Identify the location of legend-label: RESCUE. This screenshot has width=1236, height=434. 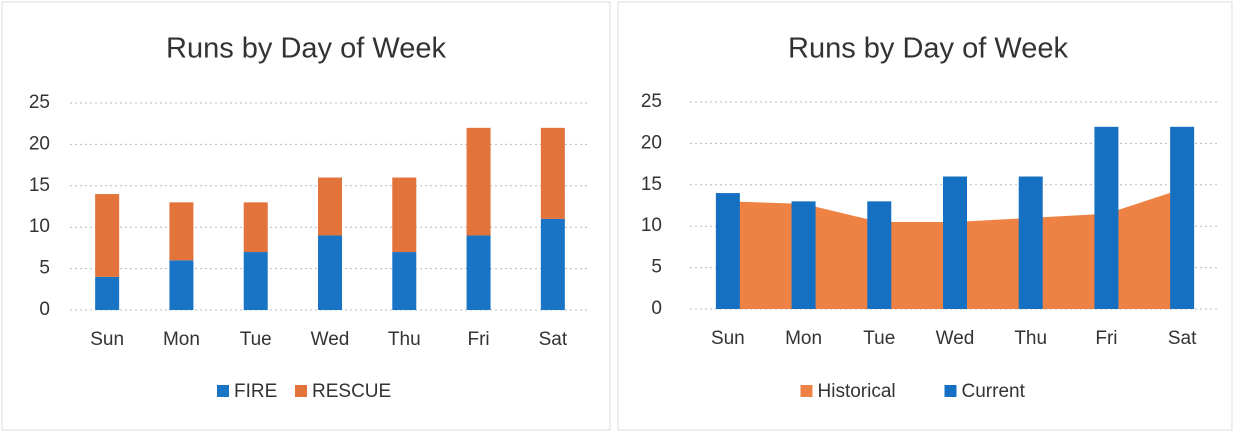
(351, 391).